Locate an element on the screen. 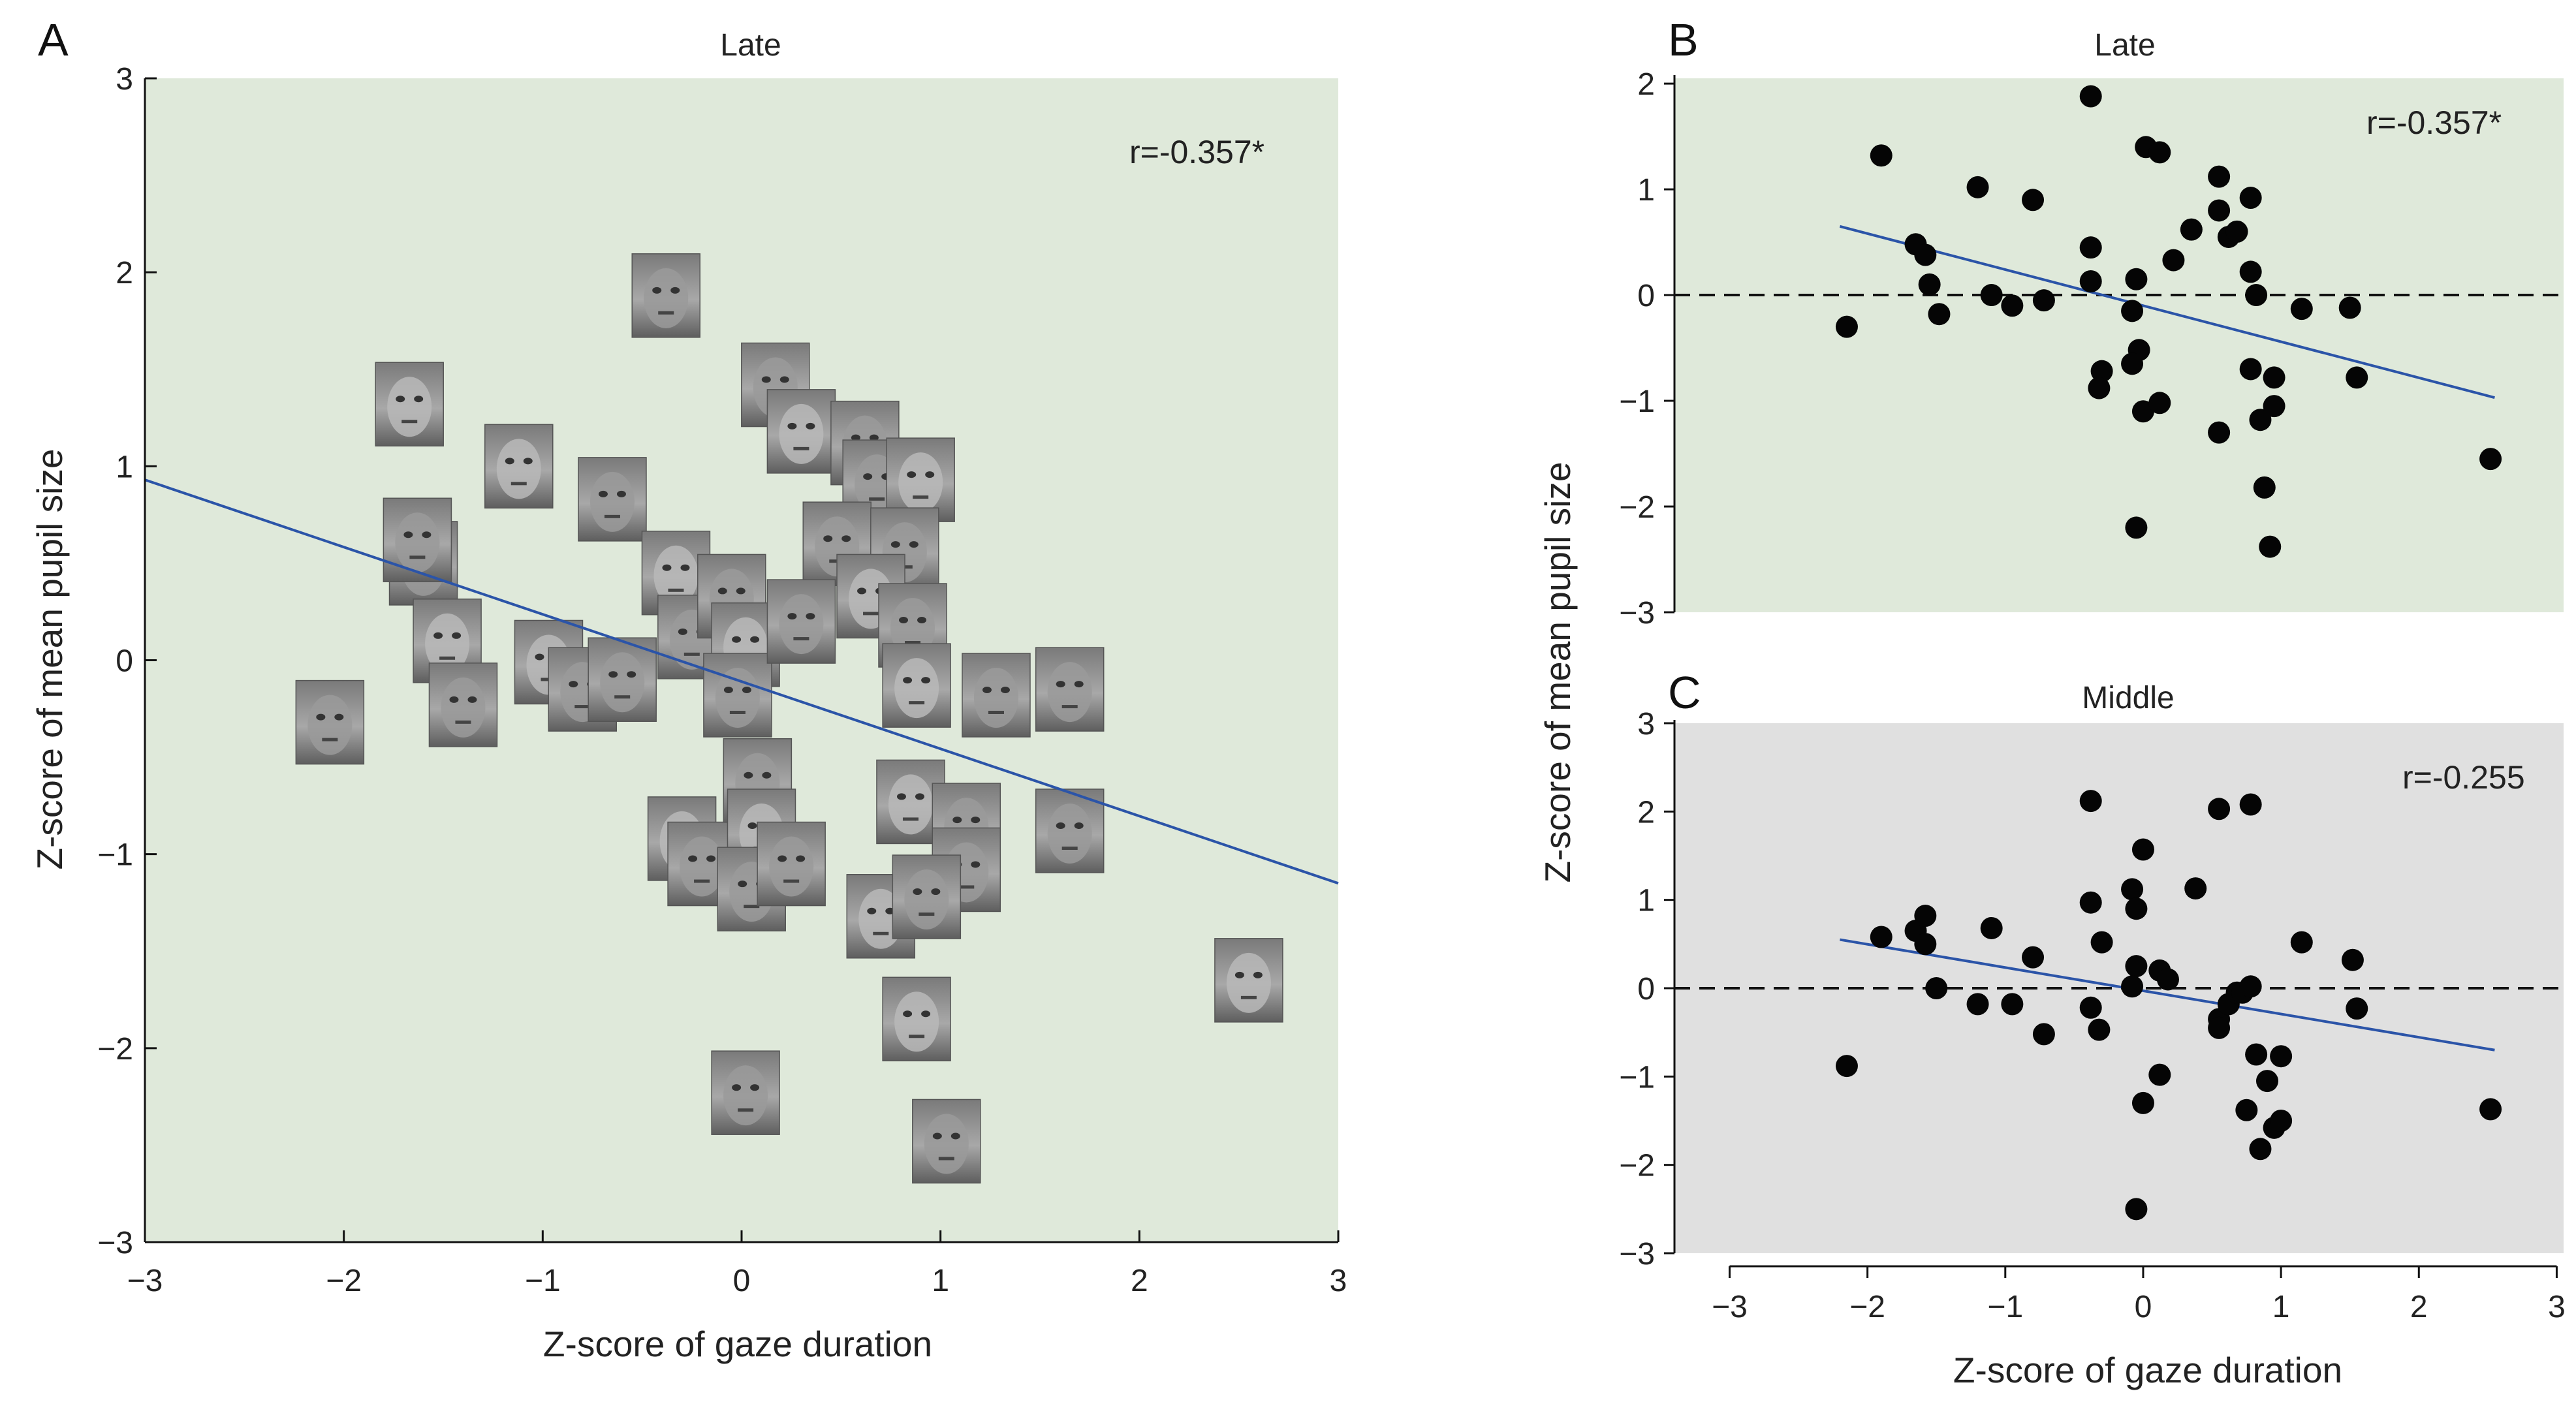 This screenshot has height=1404, width=2576. panel-c-plot-area is located at coordinates (2119, 988).